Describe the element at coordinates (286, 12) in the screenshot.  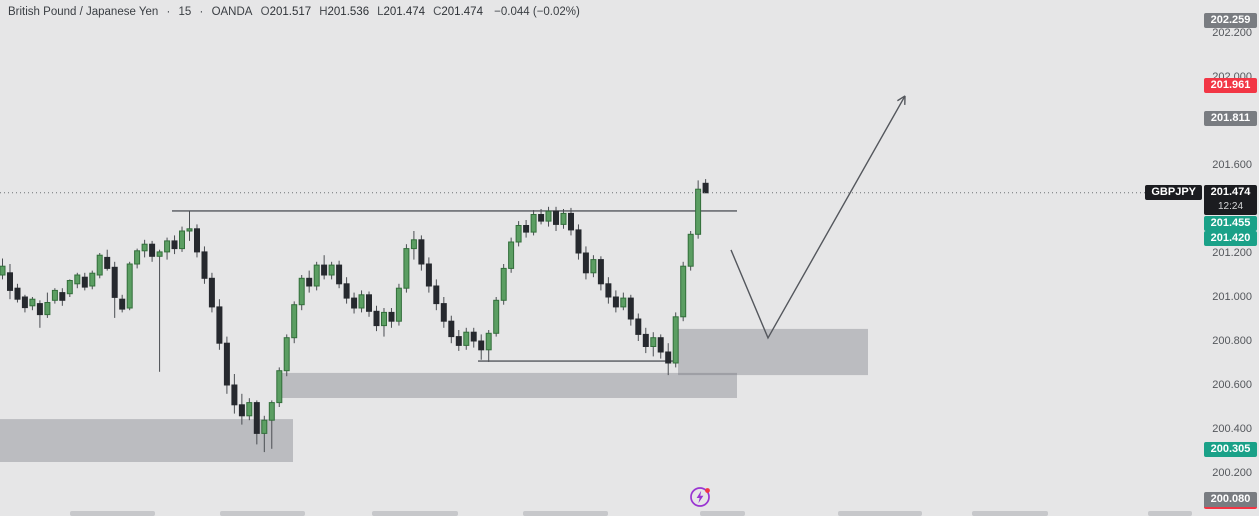
I see `ohlc-pair: O201.517` at that location.